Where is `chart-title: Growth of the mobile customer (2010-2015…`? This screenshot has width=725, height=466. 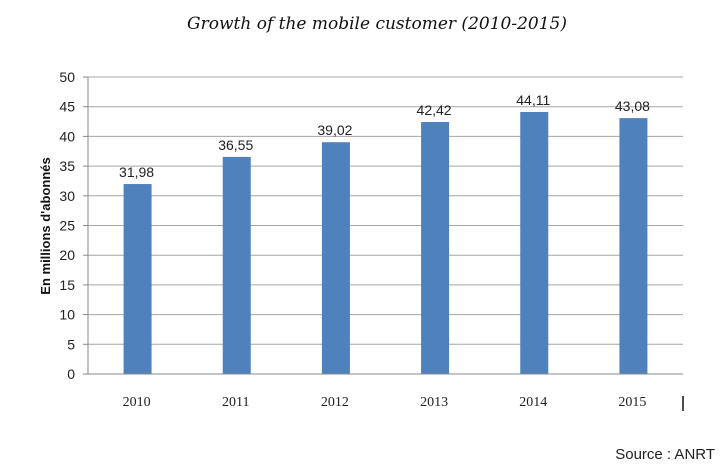 chart-title: Growth of the mobile customer (2010-2015… is located at coordinates (377, 24).